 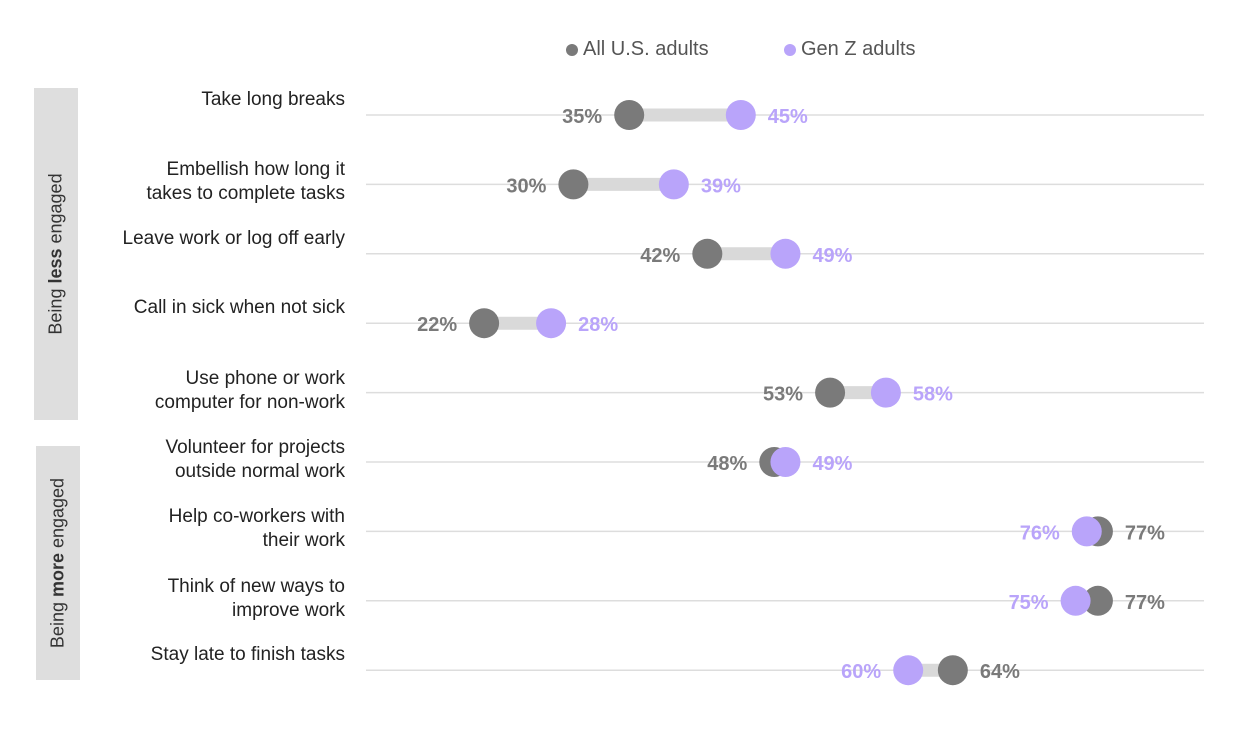 I want to click on data-label-gen-z: 39%, so click(x=721, y=186).